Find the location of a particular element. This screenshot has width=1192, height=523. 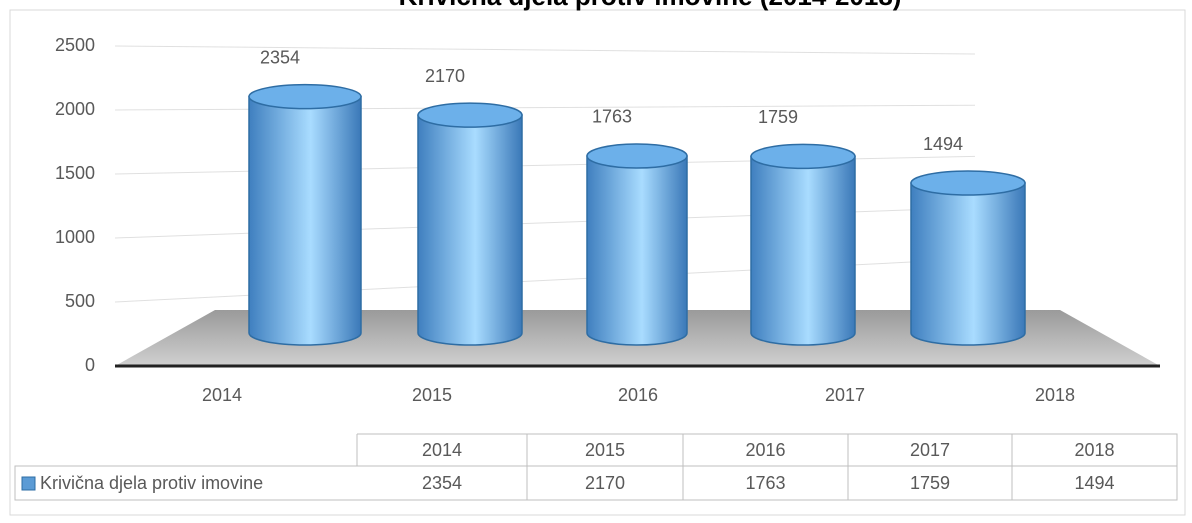

data-label: 2354 is located at coordinates (280, 57).